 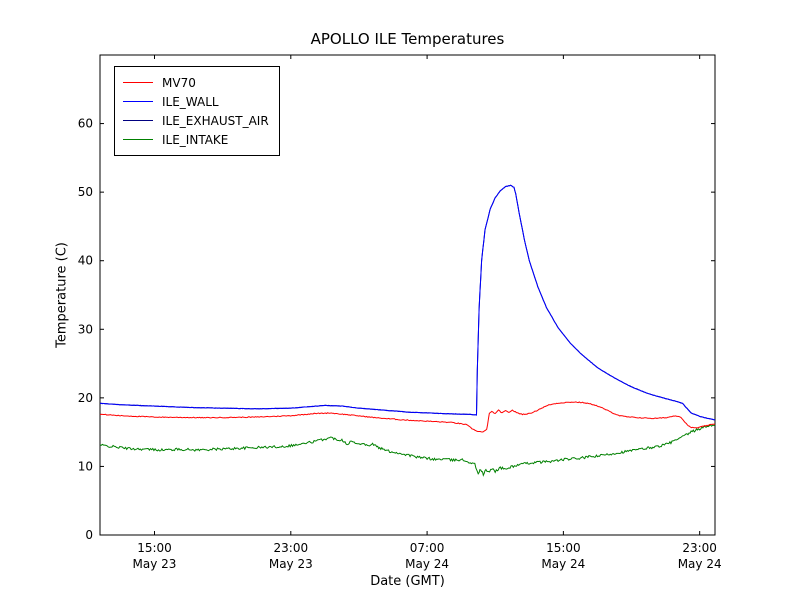 I want to click on xaxis-label: Date (GMT), so click(x=407, y=581).